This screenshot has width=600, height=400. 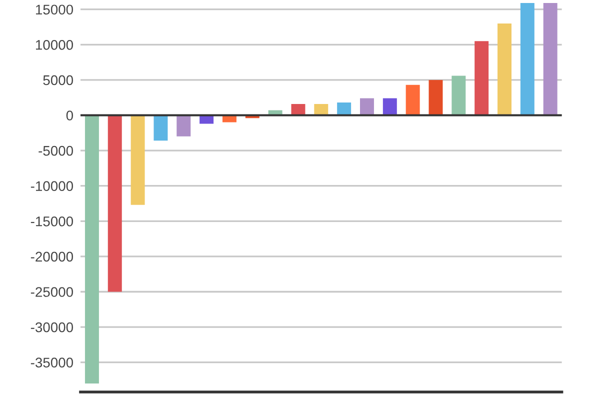 What do you see at coordinates (52, 292) in the screenshot?
I see `y-tick-label: -25000` at bounding box center [52, 292].